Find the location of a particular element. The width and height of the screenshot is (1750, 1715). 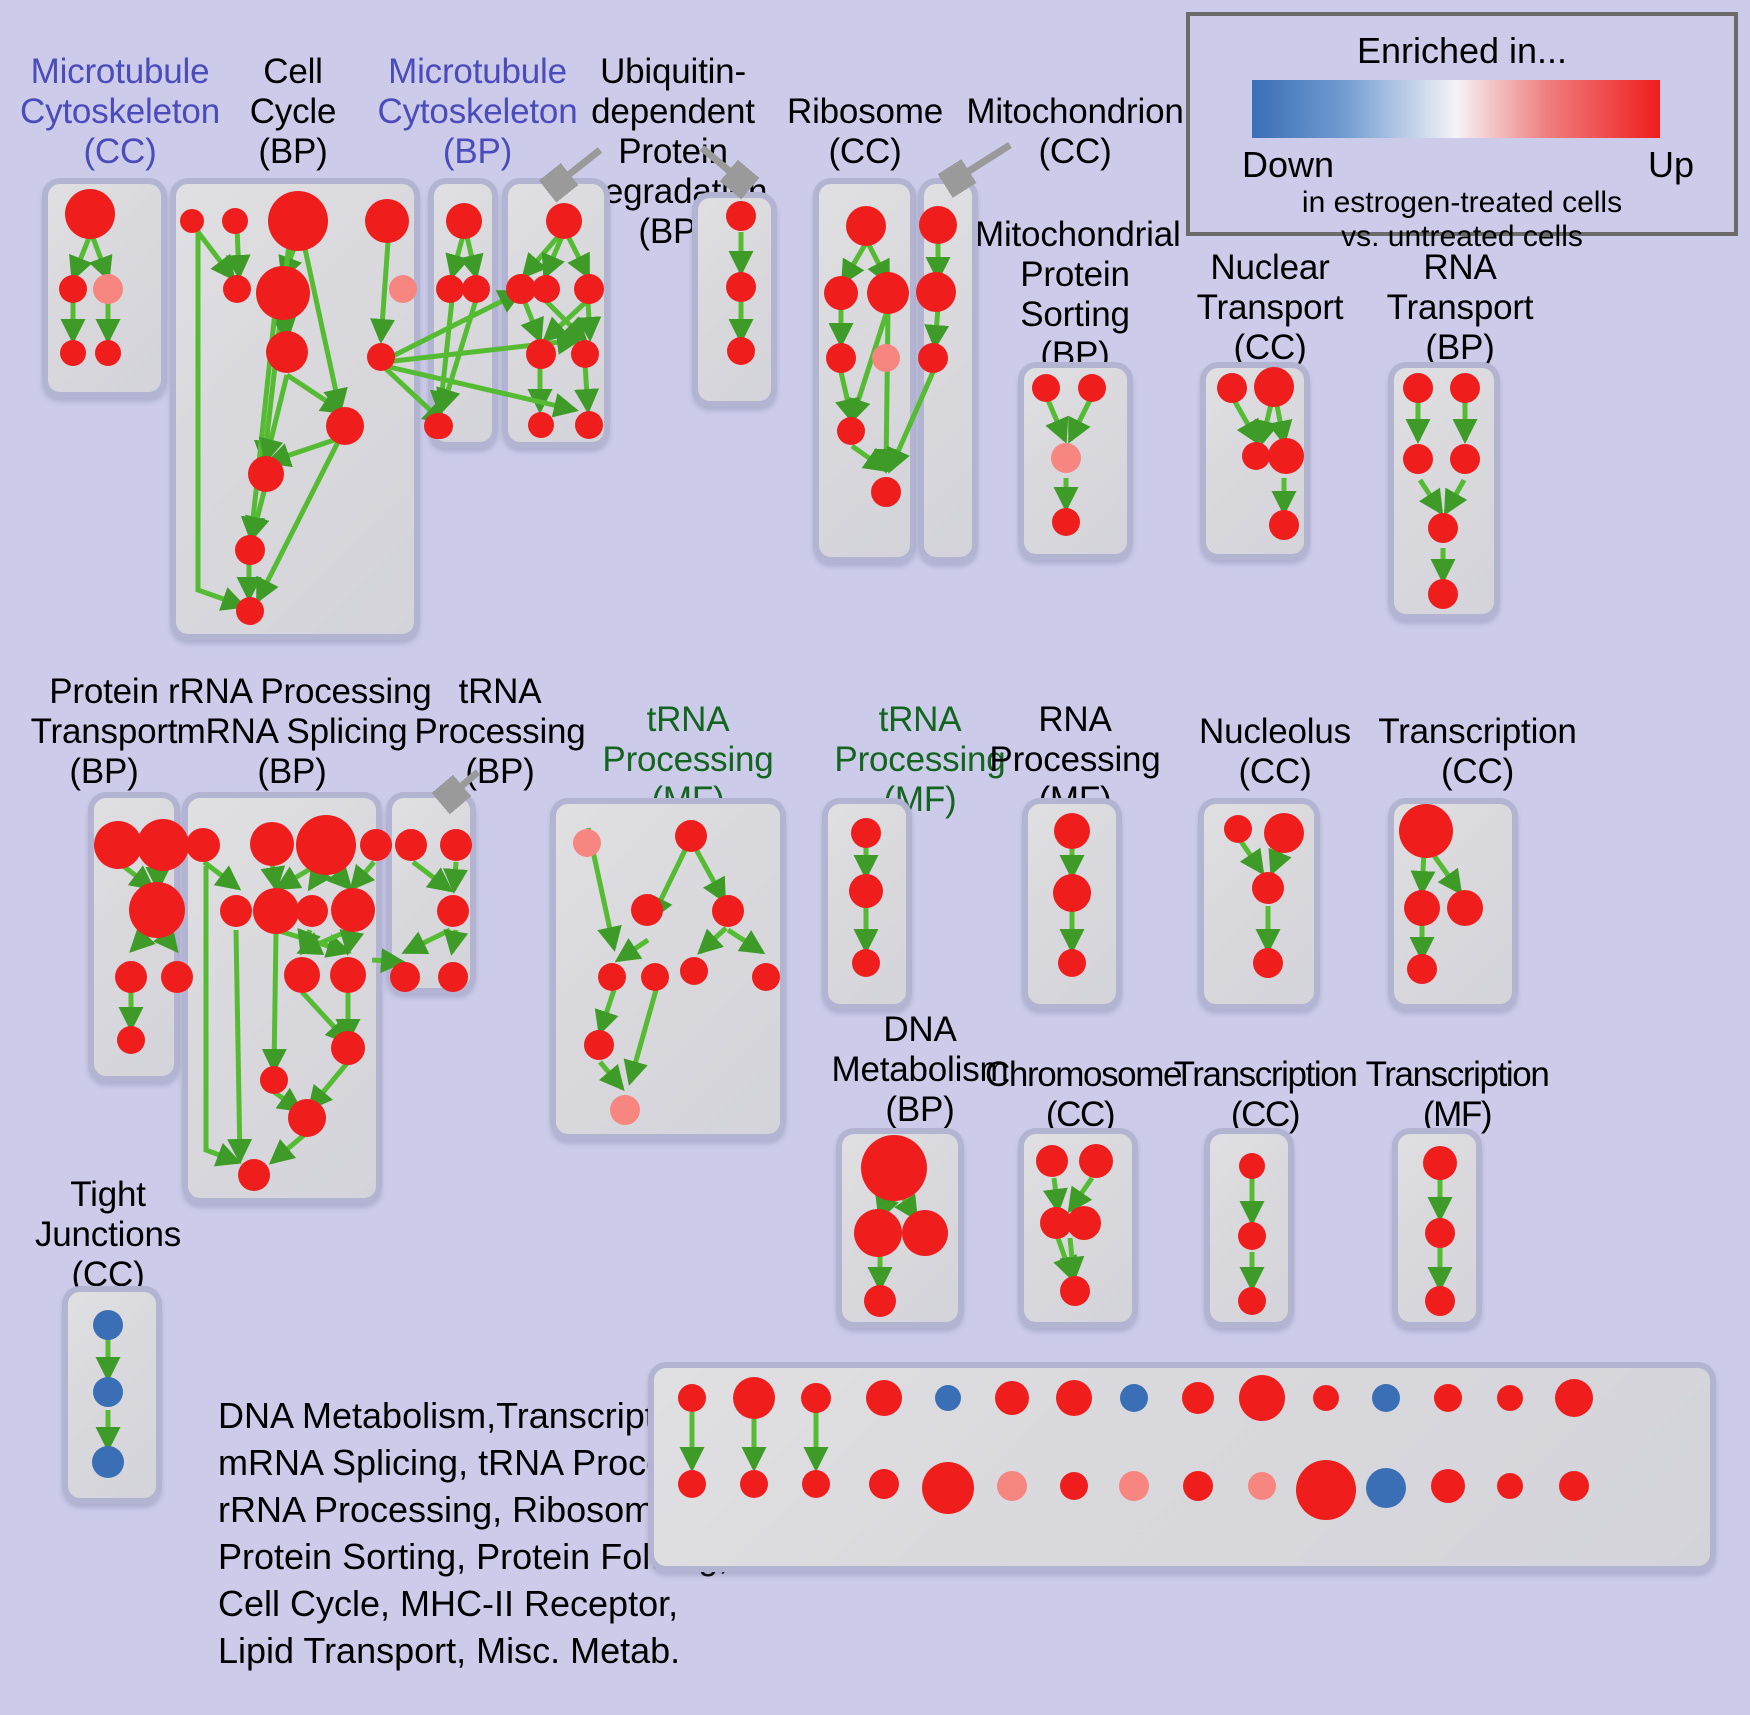

label-transcription-mf: Transcription (MF) is located at coordinates (1457, 1094).